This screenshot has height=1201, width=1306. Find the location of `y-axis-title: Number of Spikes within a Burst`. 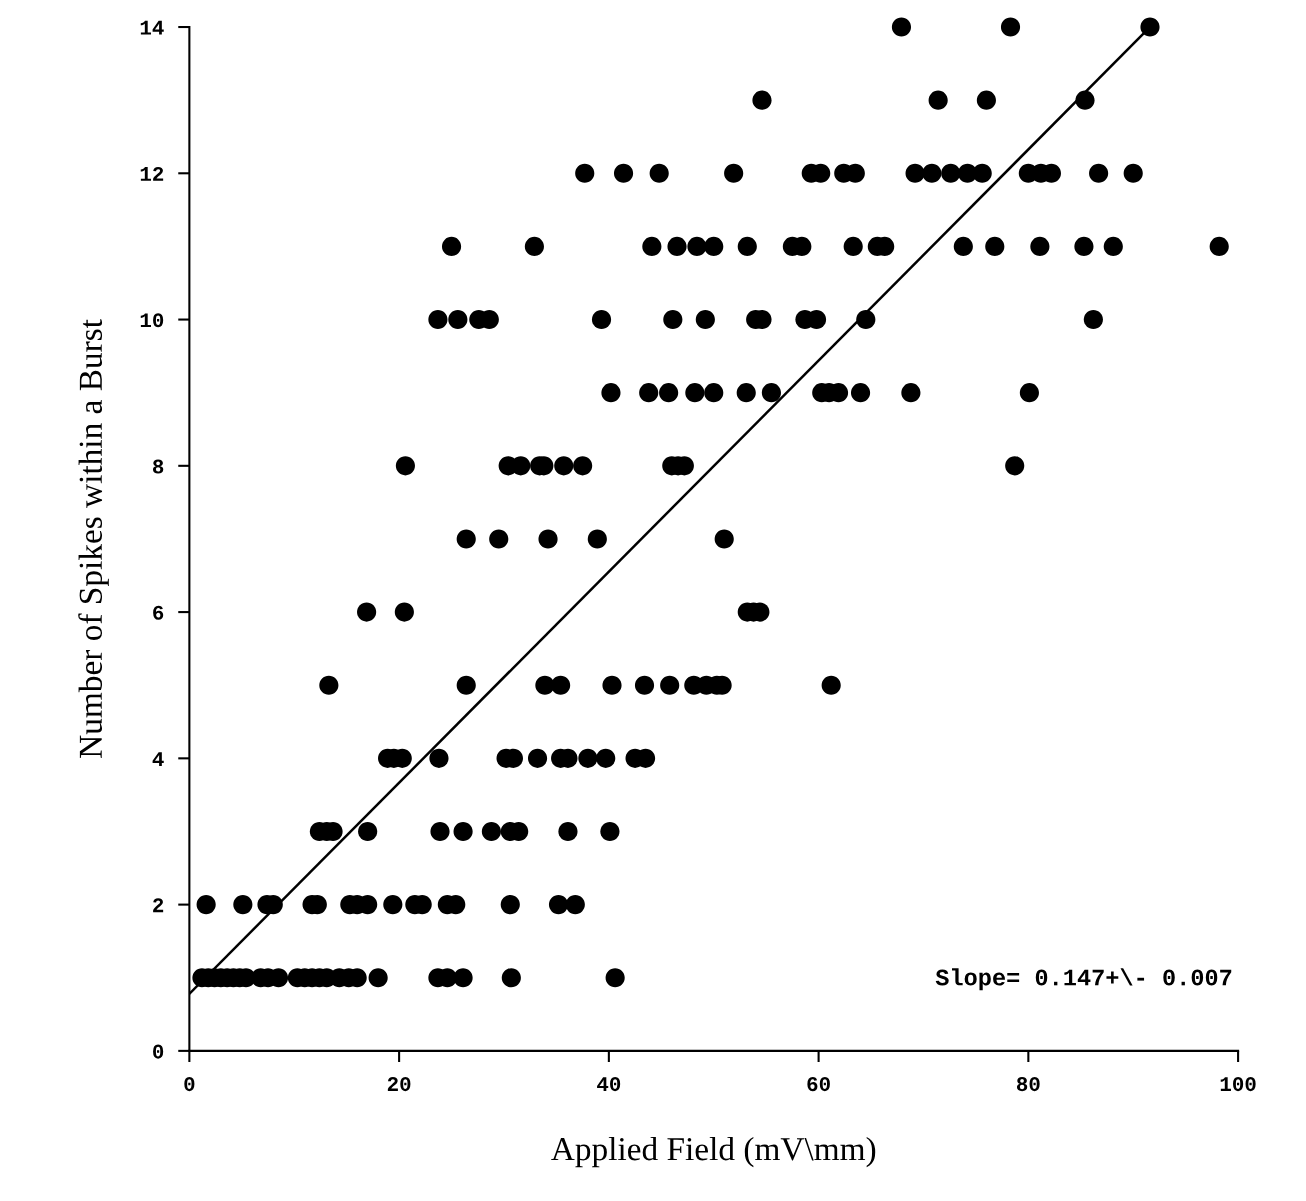

y-axis-title: Number of Spikes within a Burst is located at coordinates (93, 538).